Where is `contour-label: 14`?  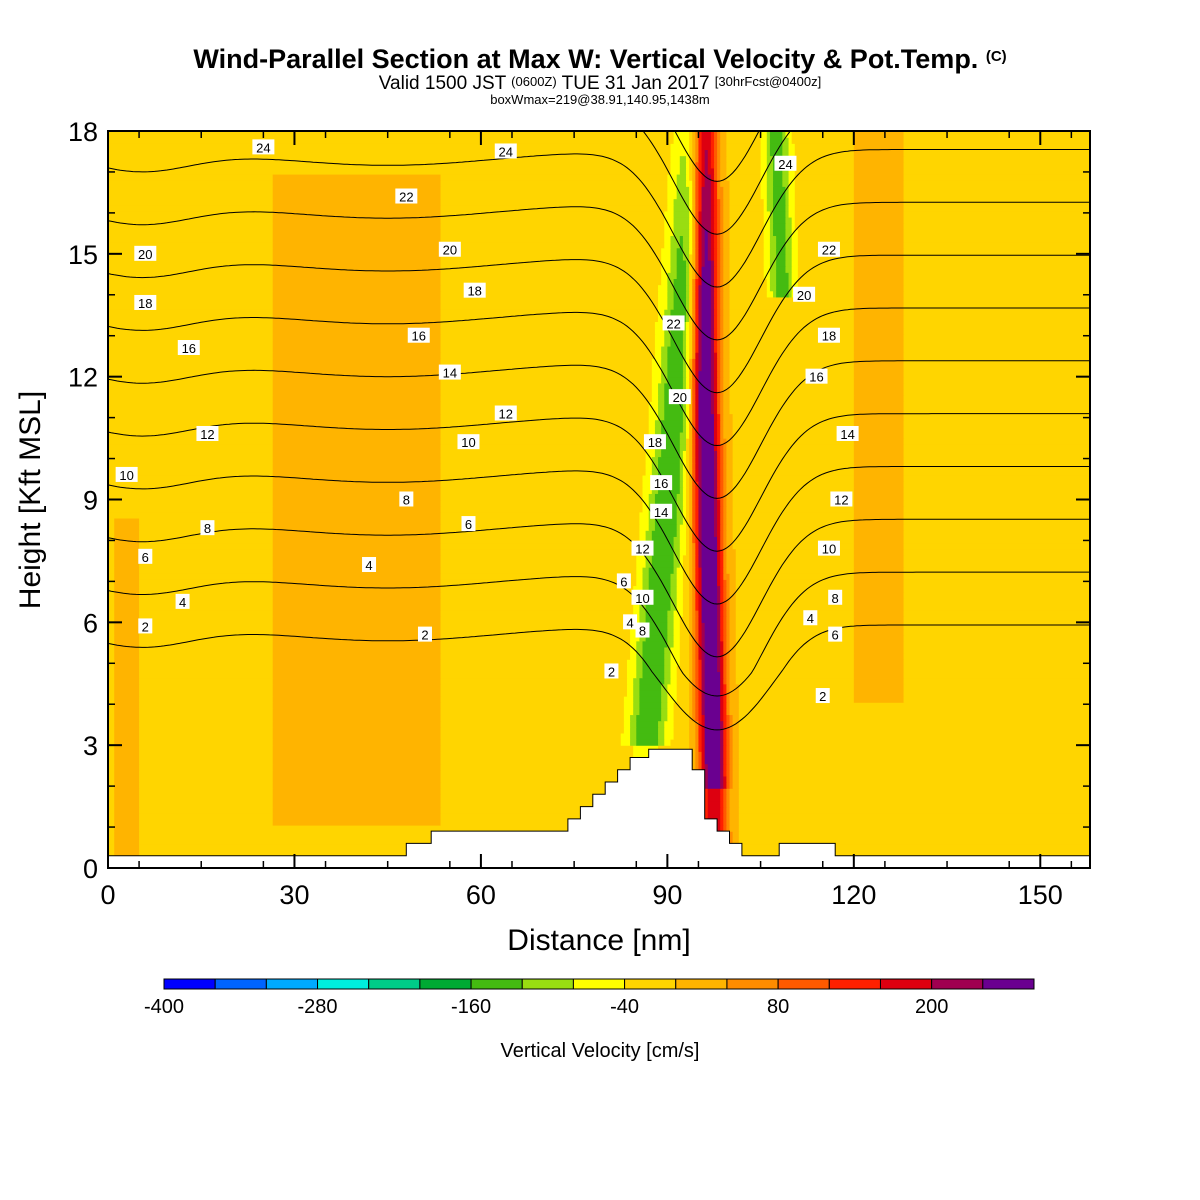
contour-label: 14 is located at coordinates (450, 373).